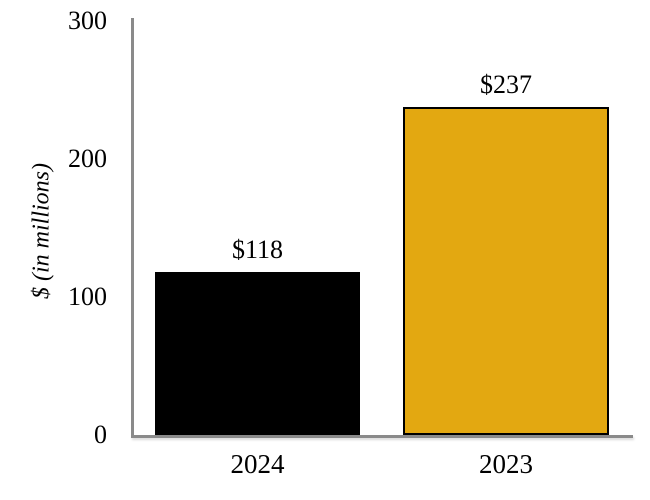 The height and width of the screenshot is (500, 650). What do you see at coordinates (506, 464) in the screenshot?
I see `x-category-label: 2023` at bounding box center [506, 464].